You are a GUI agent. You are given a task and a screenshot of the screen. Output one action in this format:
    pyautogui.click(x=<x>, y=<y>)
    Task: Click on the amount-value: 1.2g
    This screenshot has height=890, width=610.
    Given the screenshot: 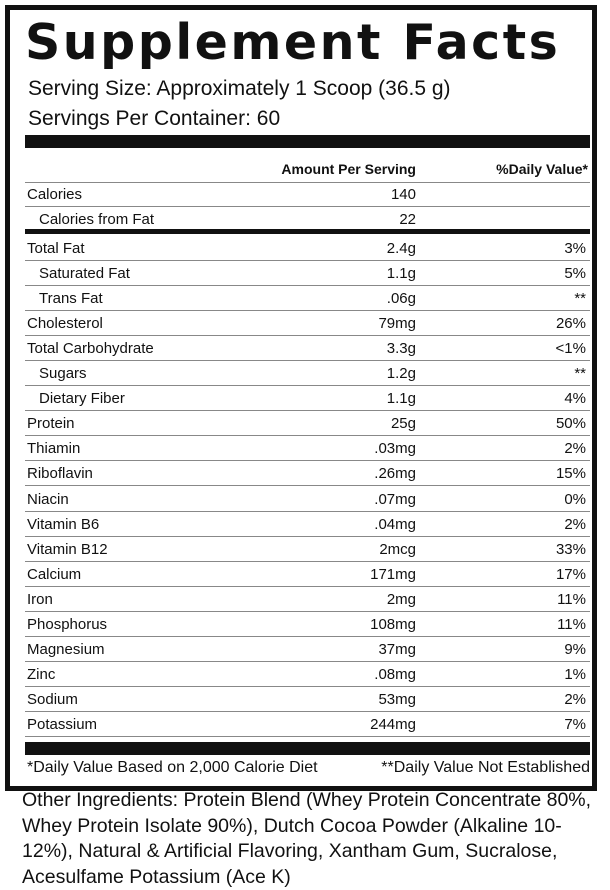 What is the action you would take?
    pyautogui.click(x=401, y=374)
    